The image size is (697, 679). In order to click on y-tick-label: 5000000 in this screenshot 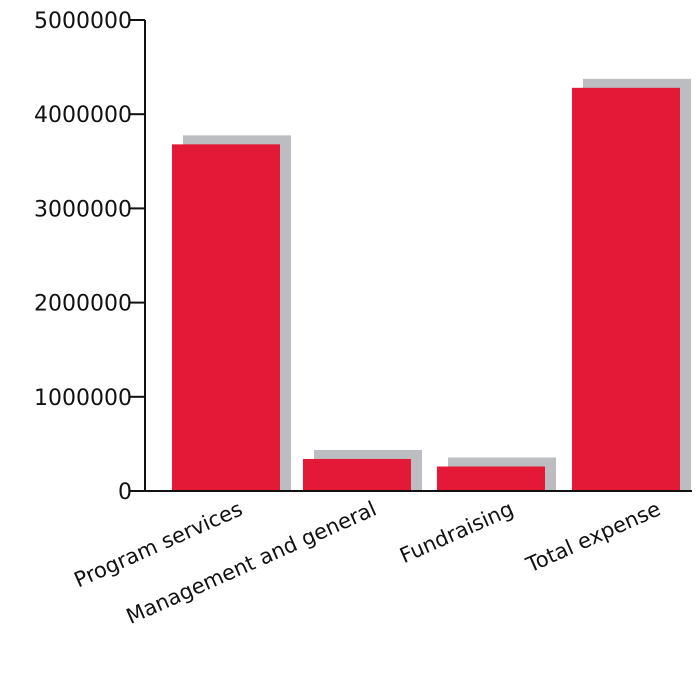, I will do `click(83, 21)`.